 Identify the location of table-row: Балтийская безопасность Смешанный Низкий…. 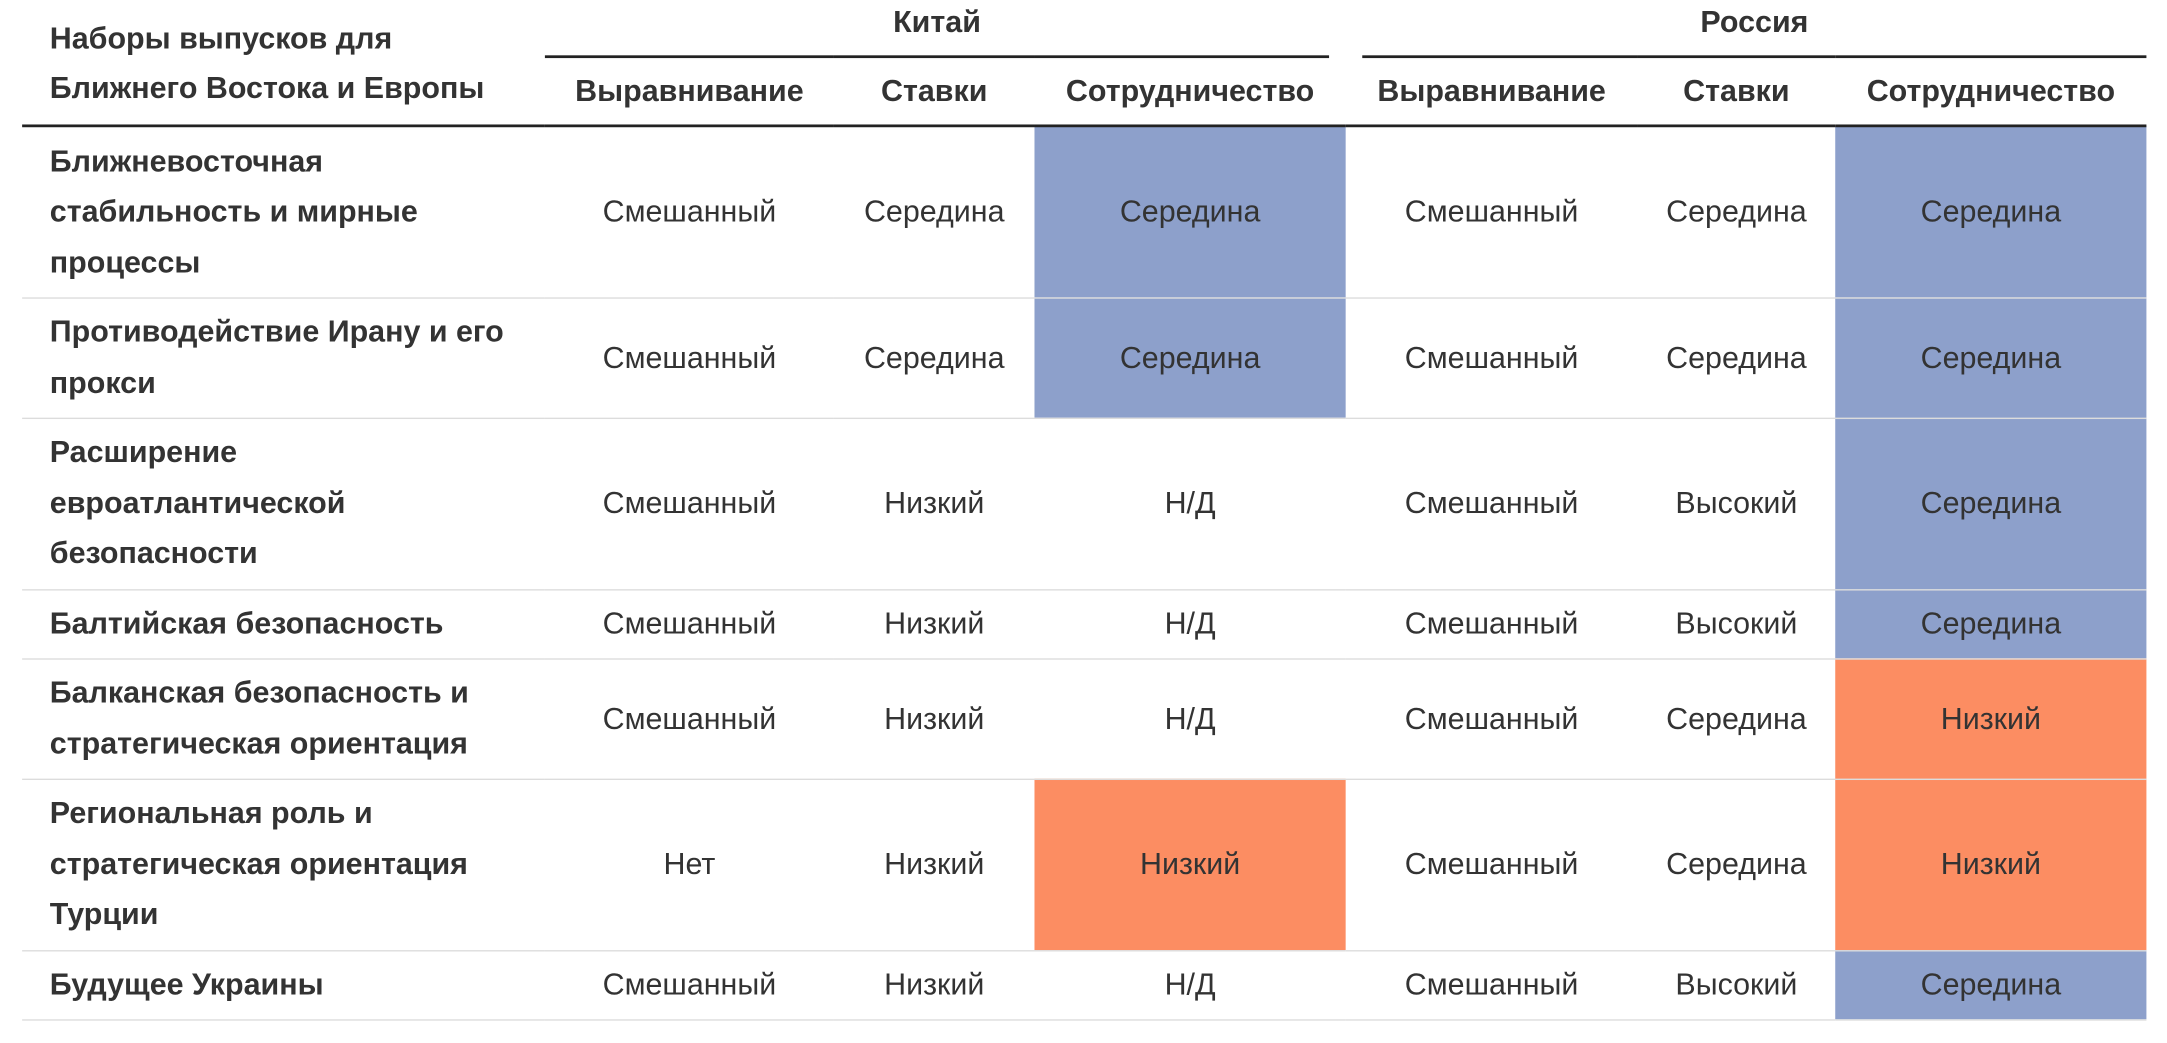
(1084, 624).